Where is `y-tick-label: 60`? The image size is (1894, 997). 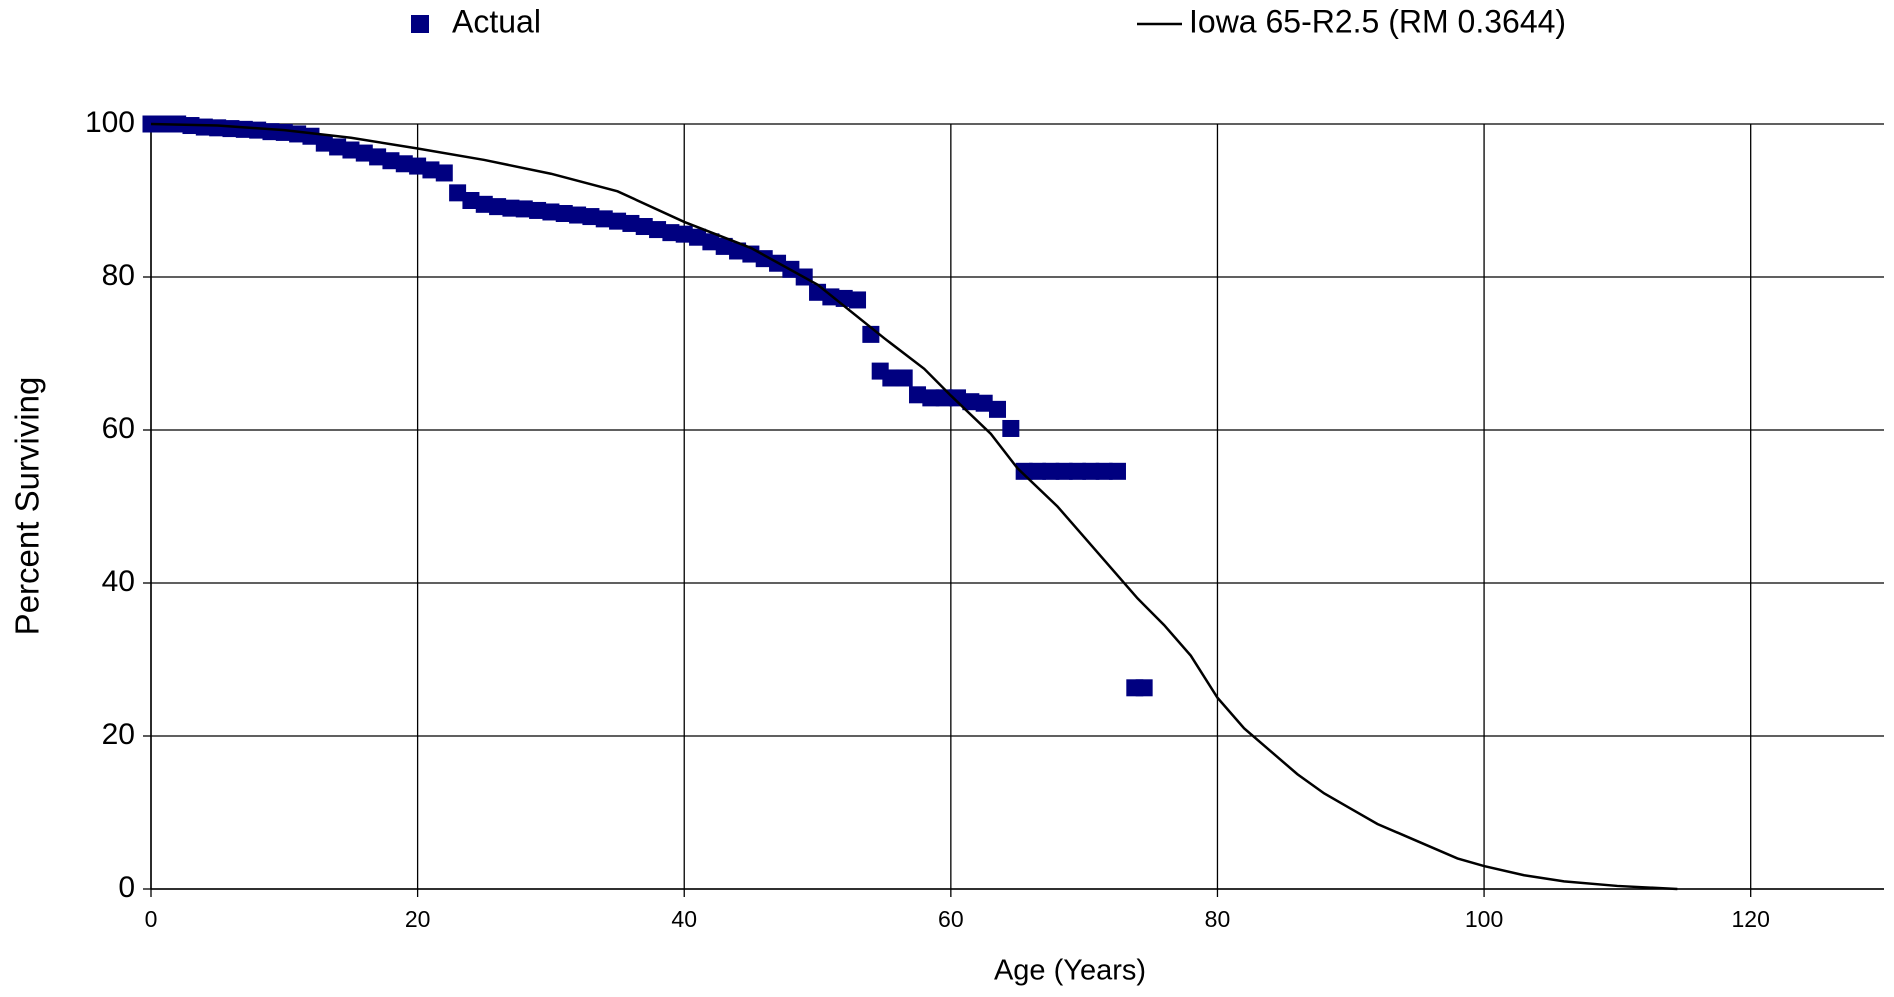 y-tick-label: 60 is located at coordinates (118, 428).